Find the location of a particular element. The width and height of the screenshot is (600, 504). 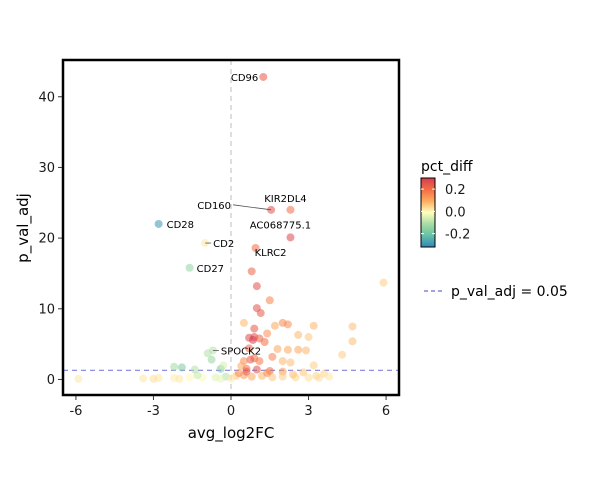

gene-label: AC068775.1 is located at coordinates (280, 225).